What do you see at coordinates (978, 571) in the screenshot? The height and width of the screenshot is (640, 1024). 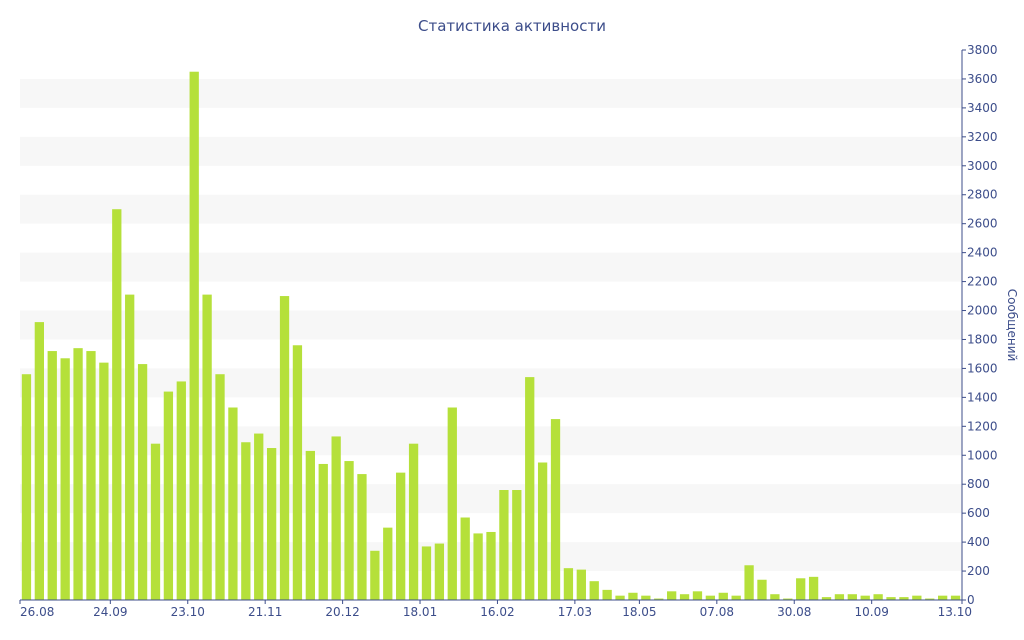 I see `y-tick-label: 200` at bounding box center [978, 571].